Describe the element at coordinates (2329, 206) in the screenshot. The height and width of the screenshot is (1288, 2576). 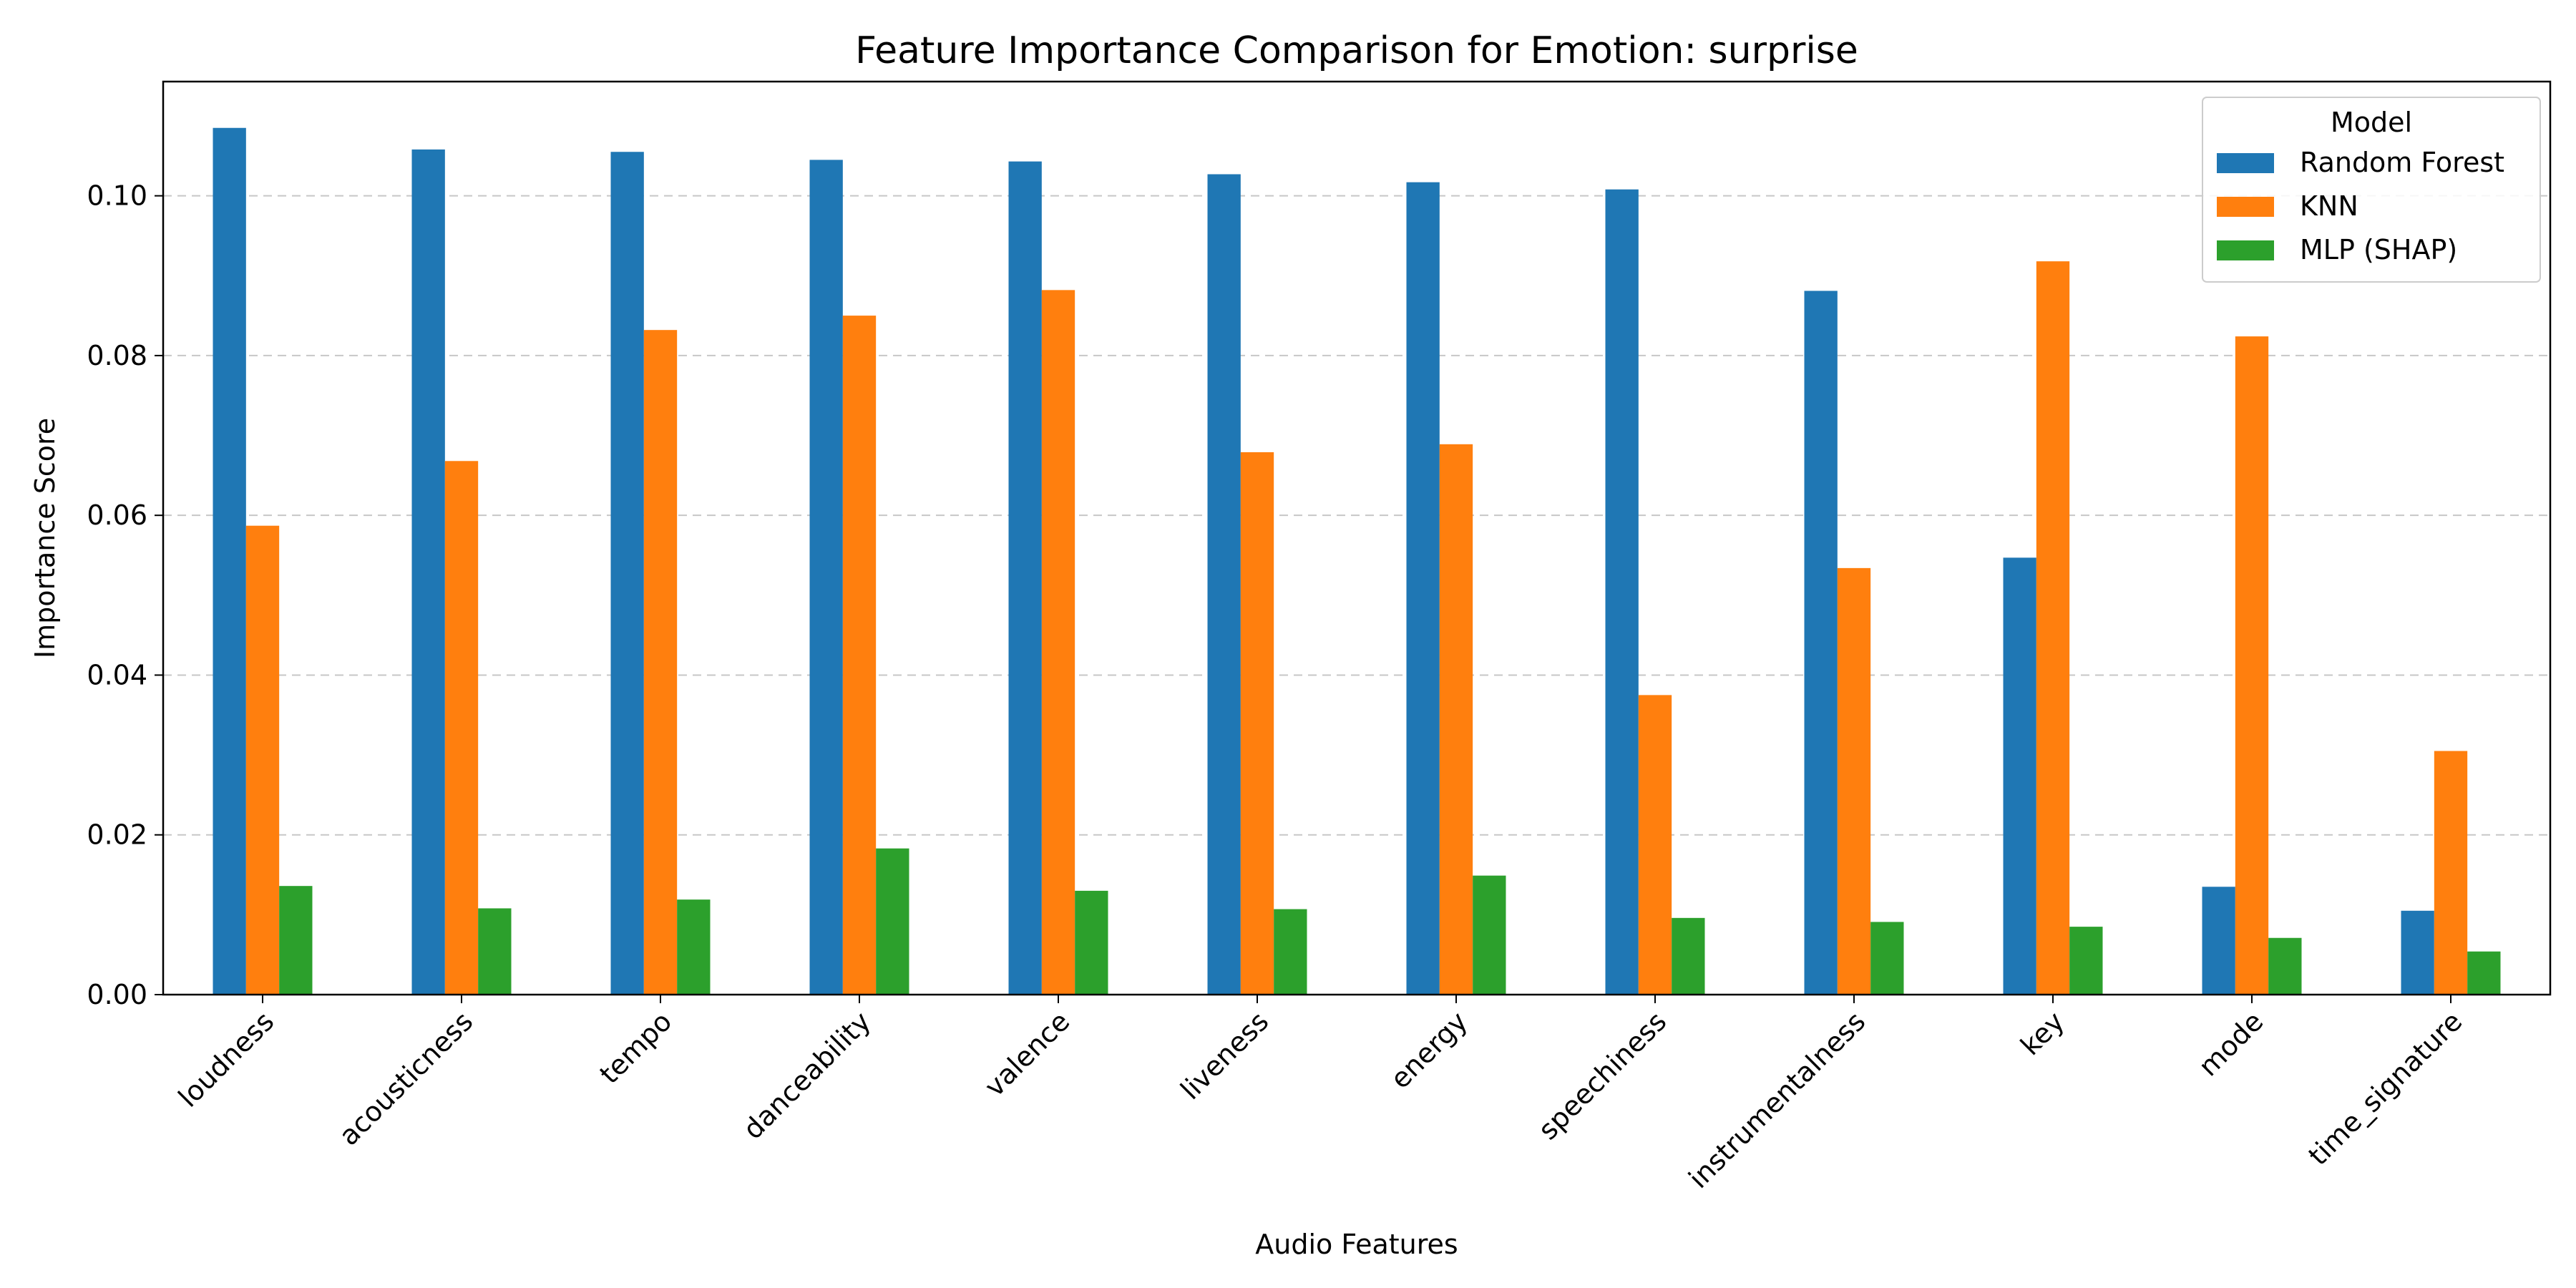
I see `legend-entry: KNN` at that location.